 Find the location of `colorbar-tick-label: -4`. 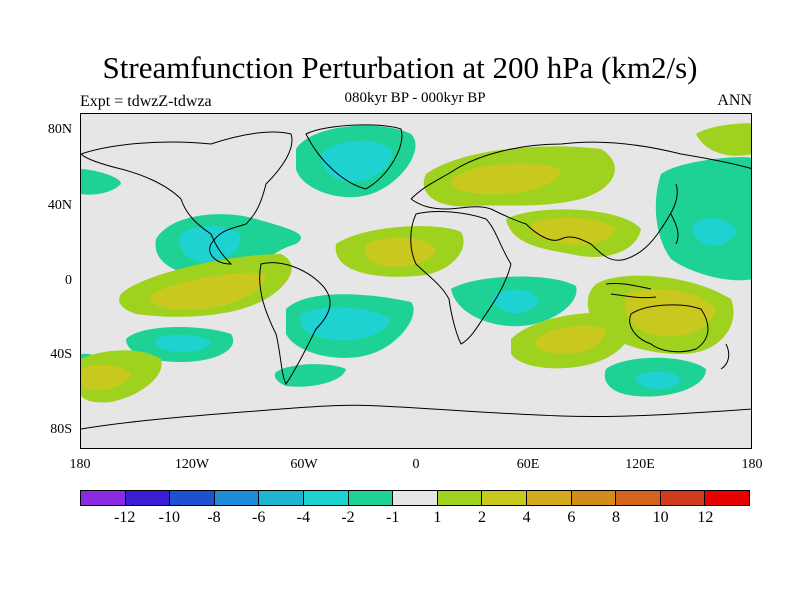

colorbar-tick-label: -4 is located at coordinates (303, 517).